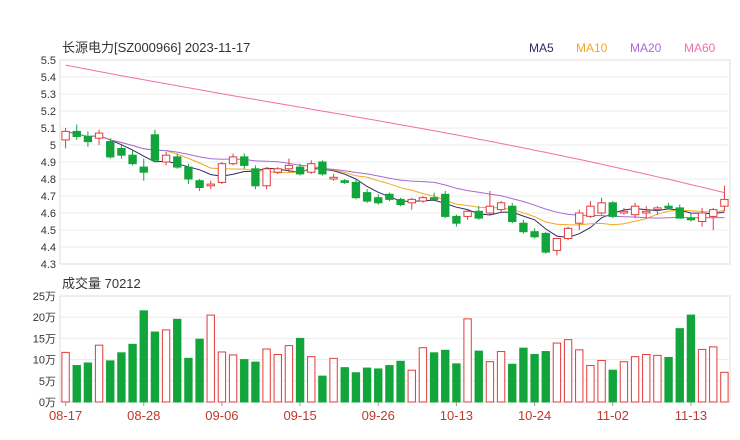  What do you see at coordinates (44, 339) in the screenshot?
I see `volume-tick-label: 15万` at bounding box center [44, 339].